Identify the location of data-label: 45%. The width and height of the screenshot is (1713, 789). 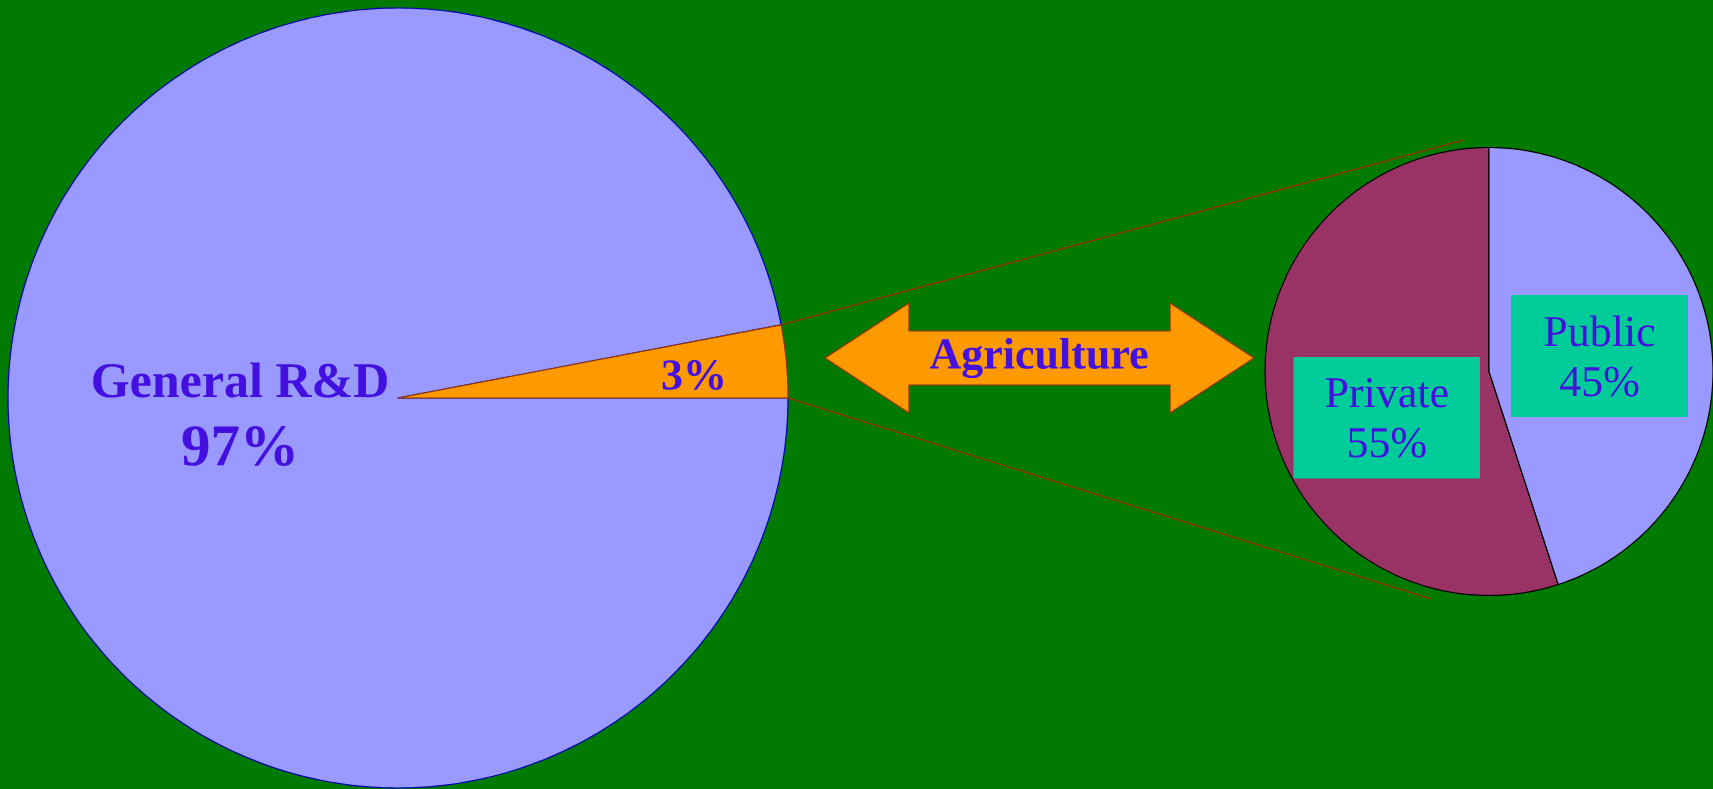
(1599, 381).